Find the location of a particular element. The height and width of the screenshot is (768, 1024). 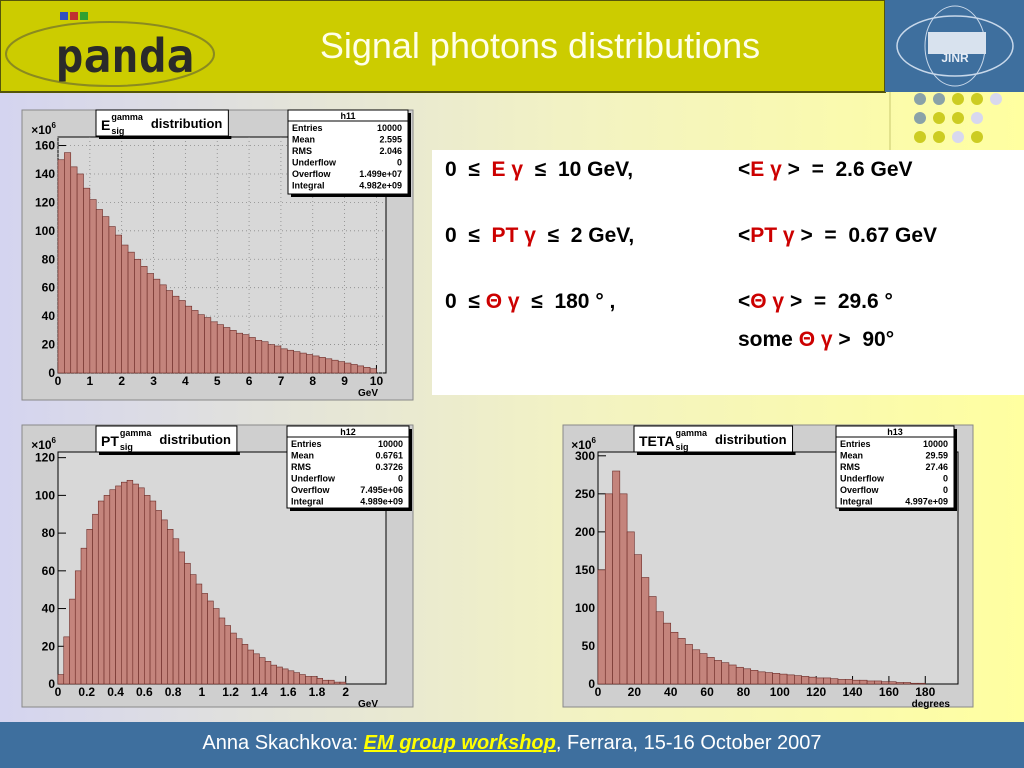

title-shadow is located at coordinates (165, 137).